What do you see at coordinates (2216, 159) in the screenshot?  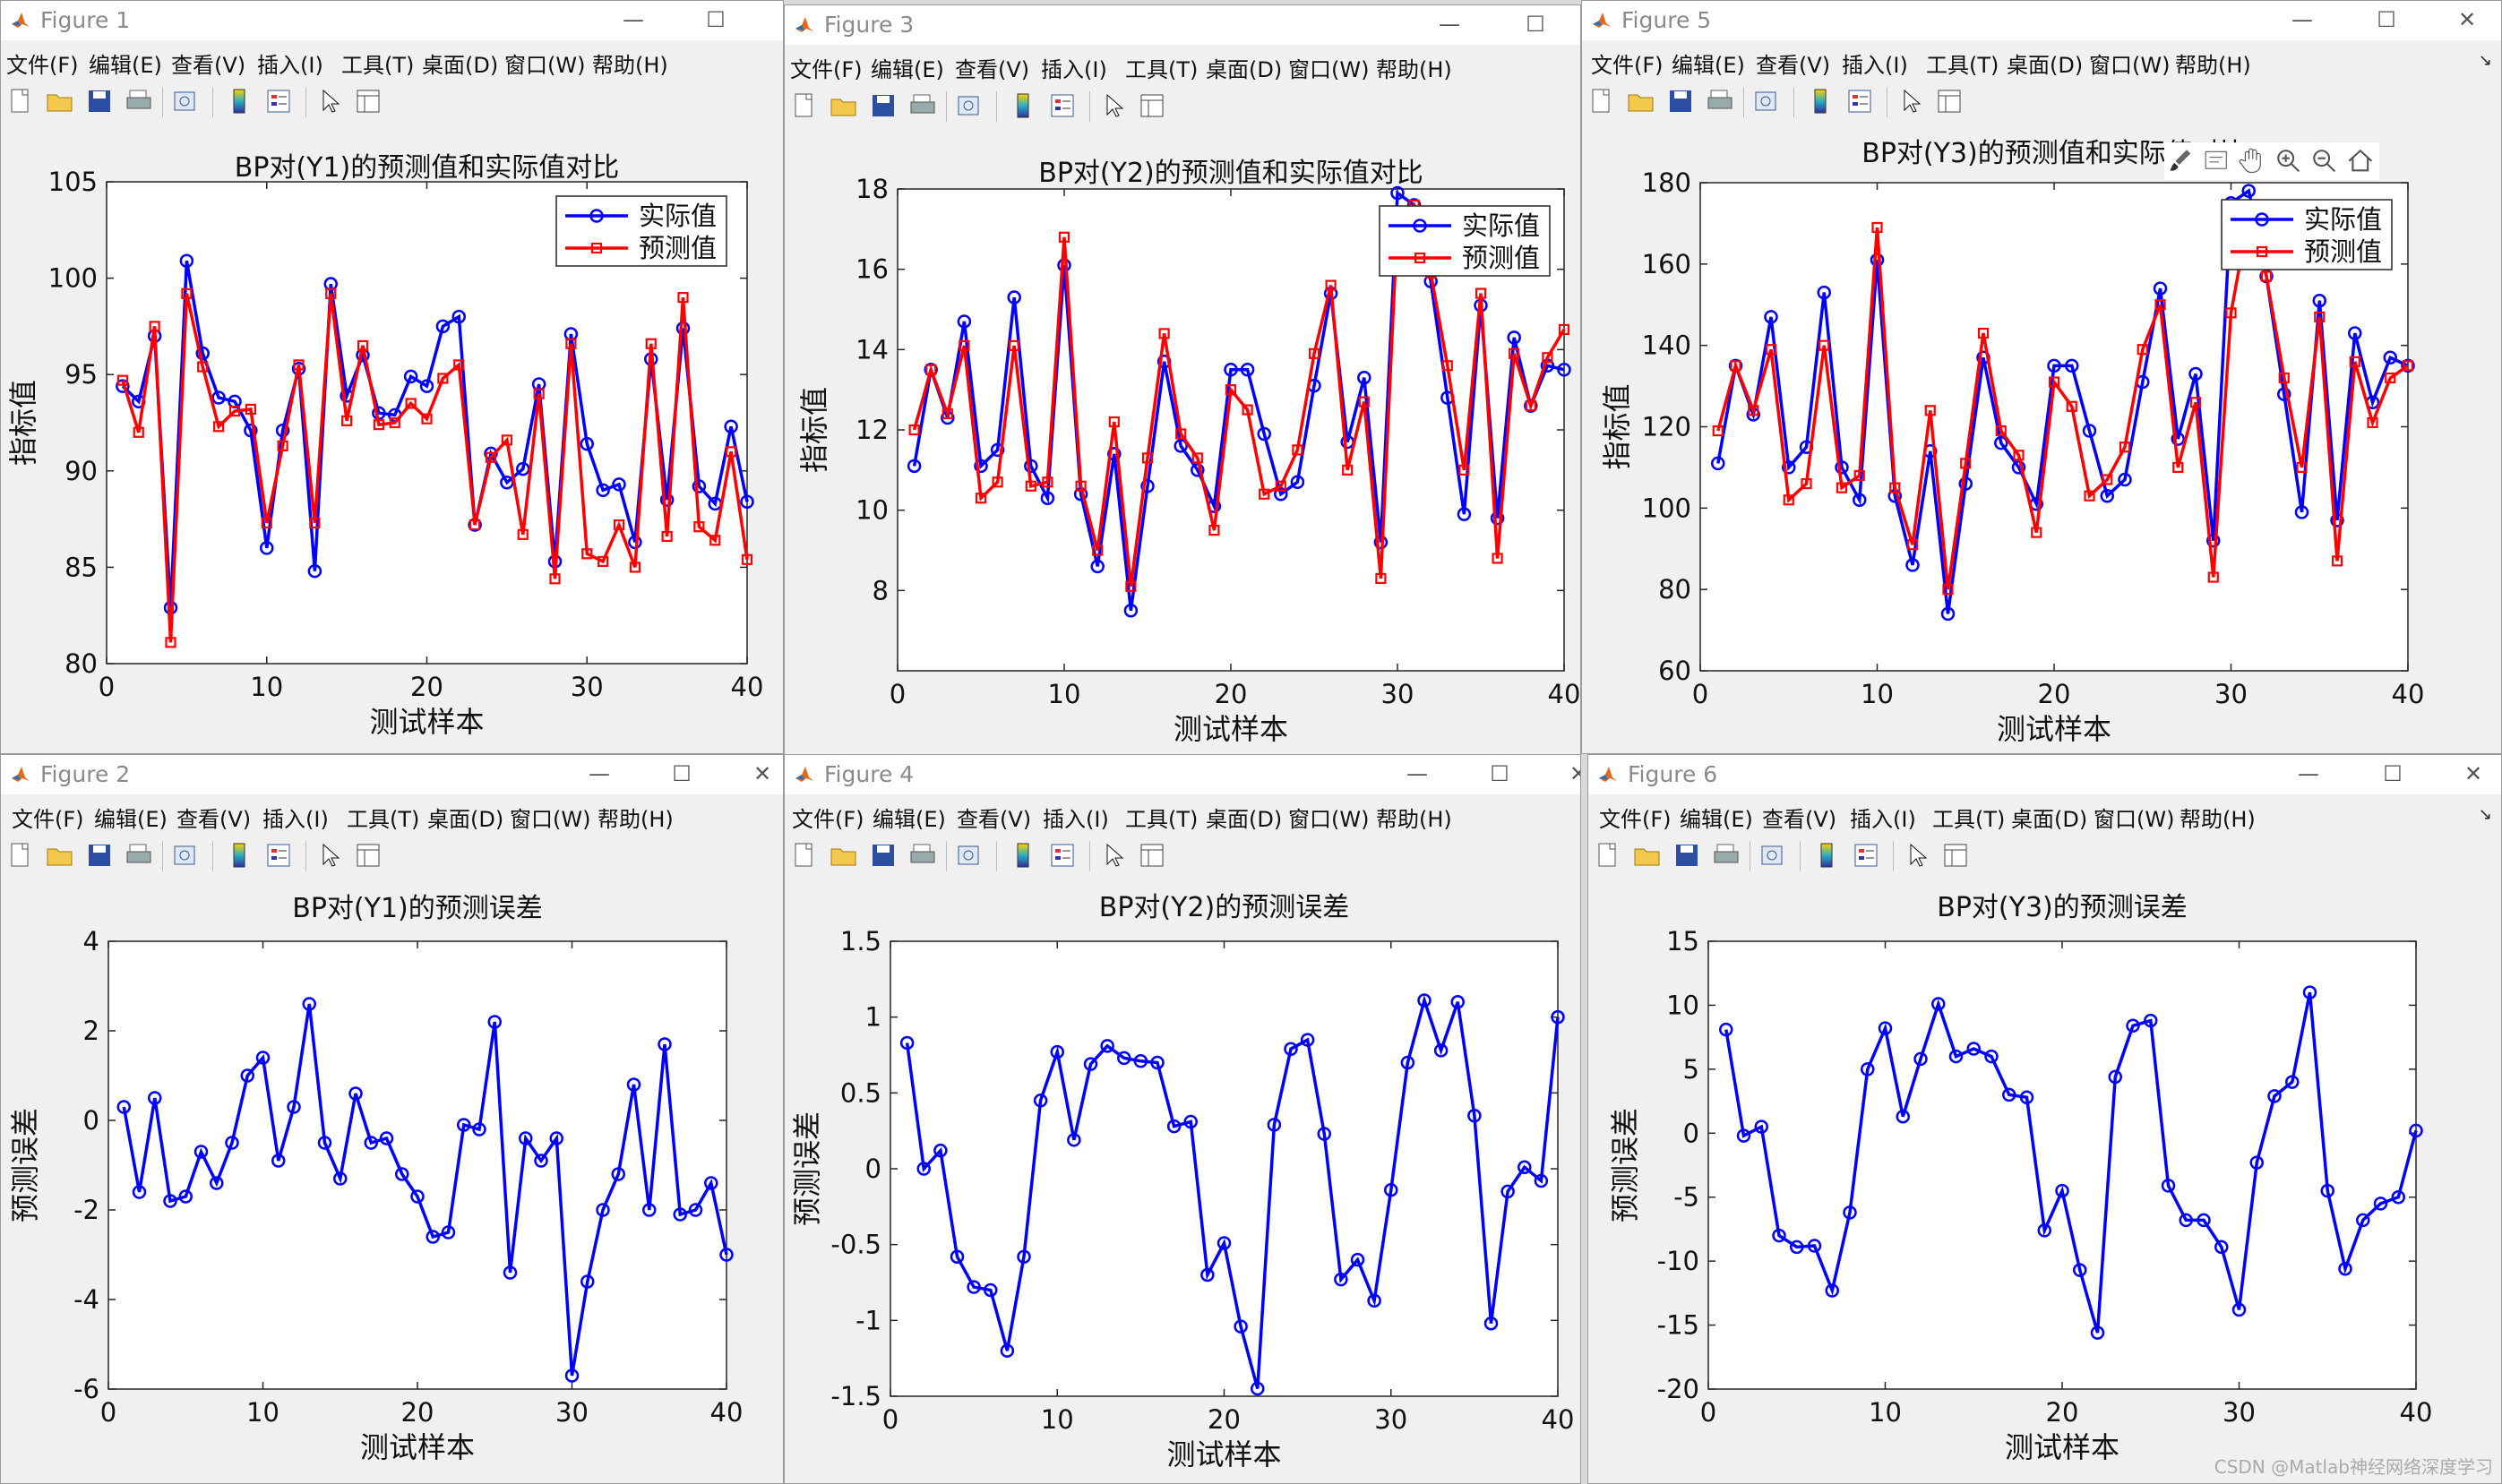 I see `data-tips-icon` at bounding box center [2216, 159].